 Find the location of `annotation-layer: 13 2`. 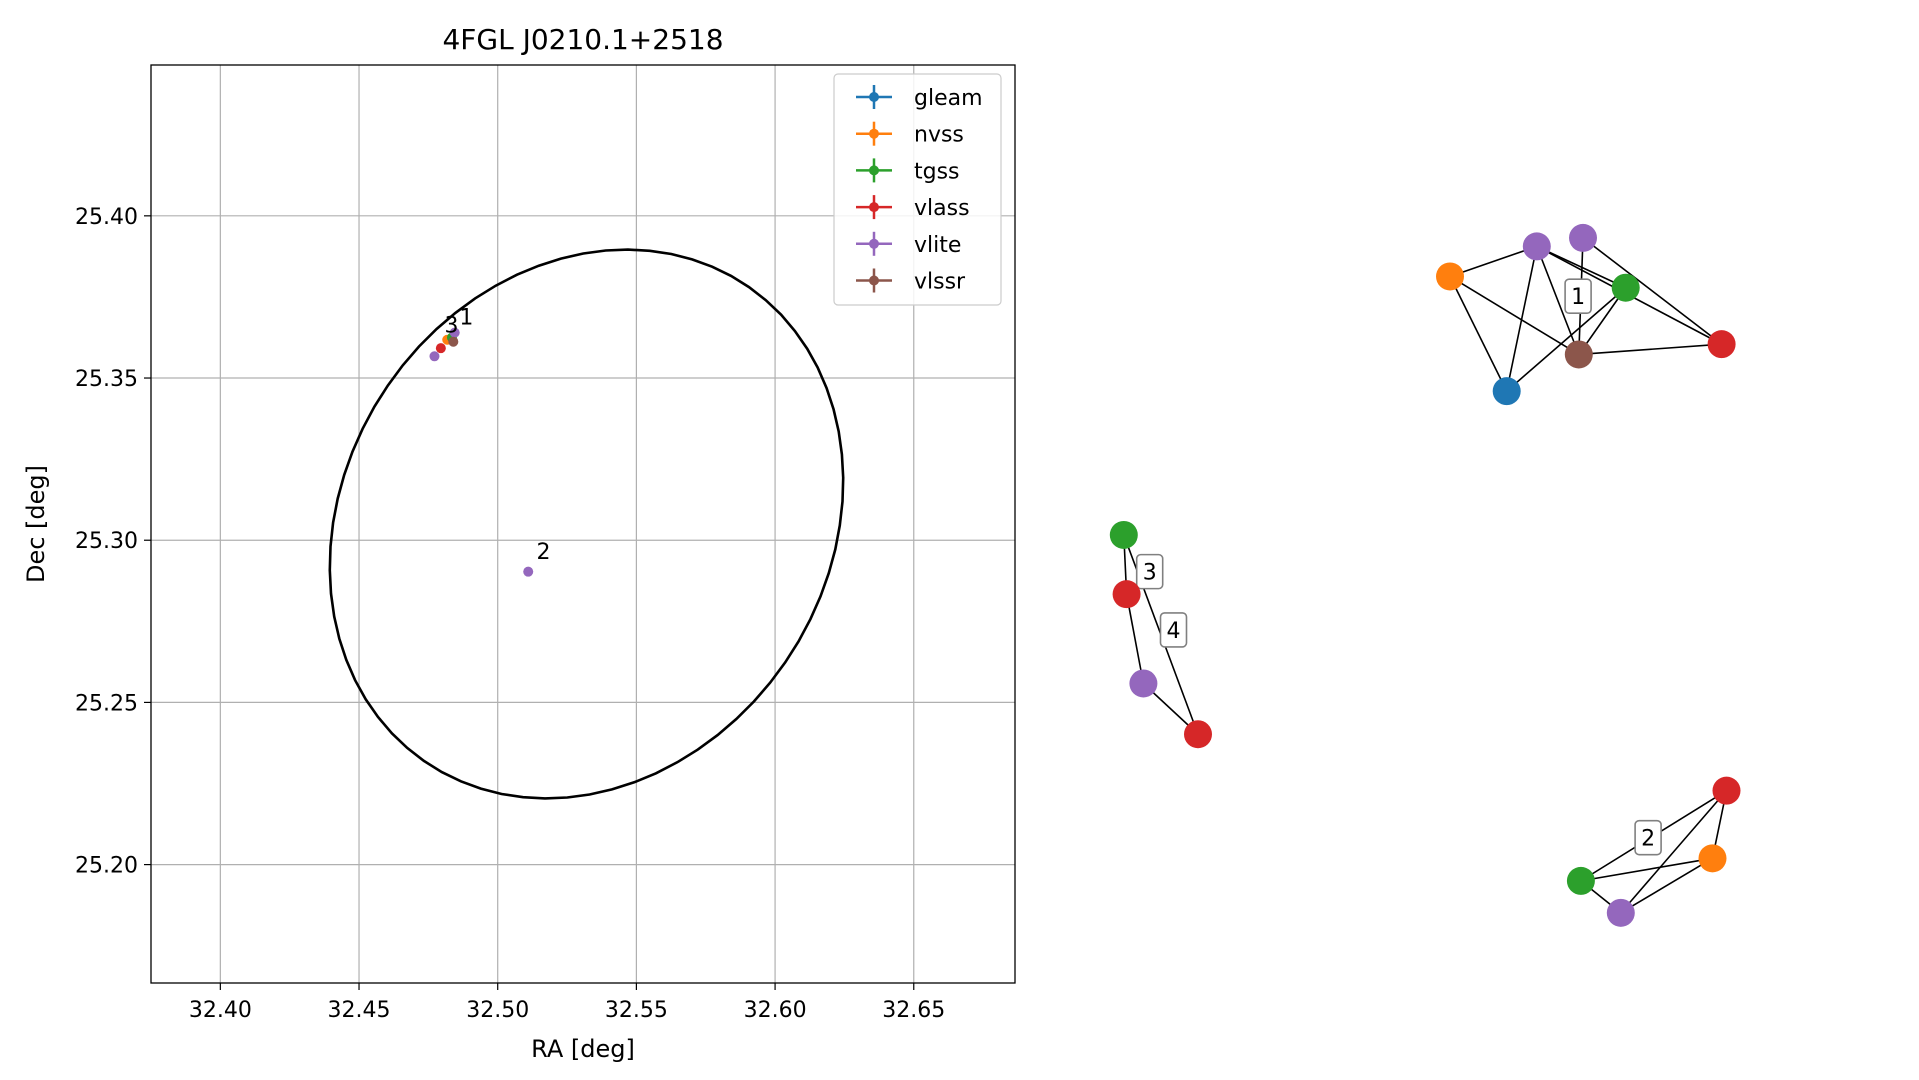

annotation-layer: 13 2 is located at coordinates (497, 436).